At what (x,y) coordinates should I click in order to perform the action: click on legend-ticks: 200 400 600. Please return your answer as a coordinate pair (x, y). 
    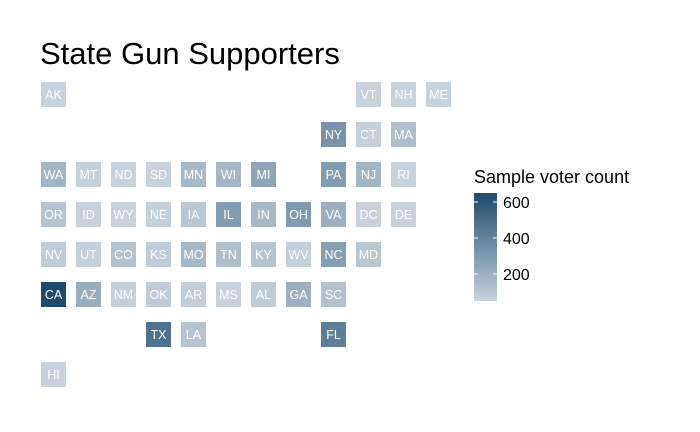
    Looking at the image, I should click on (502, 239).